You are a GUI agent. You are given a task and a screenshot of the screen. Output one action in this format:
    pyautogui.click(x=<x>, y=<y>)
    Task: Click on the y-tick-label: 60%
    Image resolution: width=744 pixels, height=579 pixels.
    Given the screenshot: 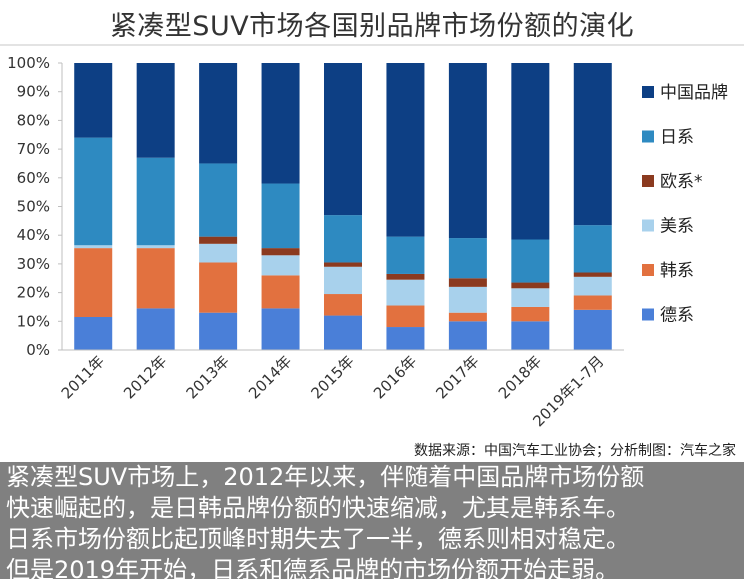 What is the action you would take?
    pyautogui.click(x=33, y=178)
    